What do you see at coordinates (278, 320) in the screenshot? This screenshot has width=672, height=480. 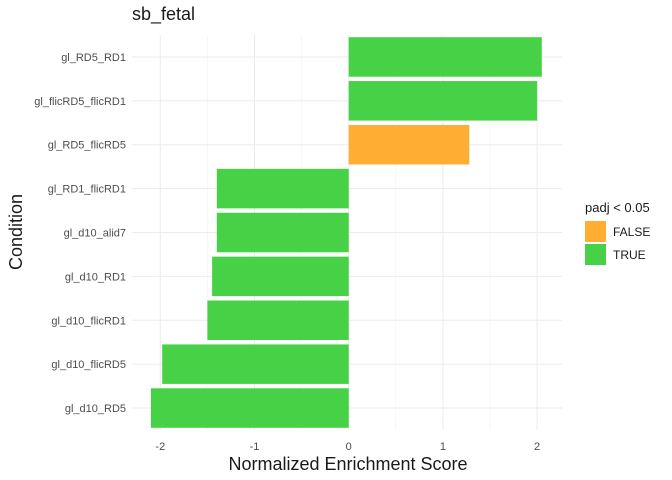 I see `bar-gl_d10_flicRD1` at bounding box center [278, 320].